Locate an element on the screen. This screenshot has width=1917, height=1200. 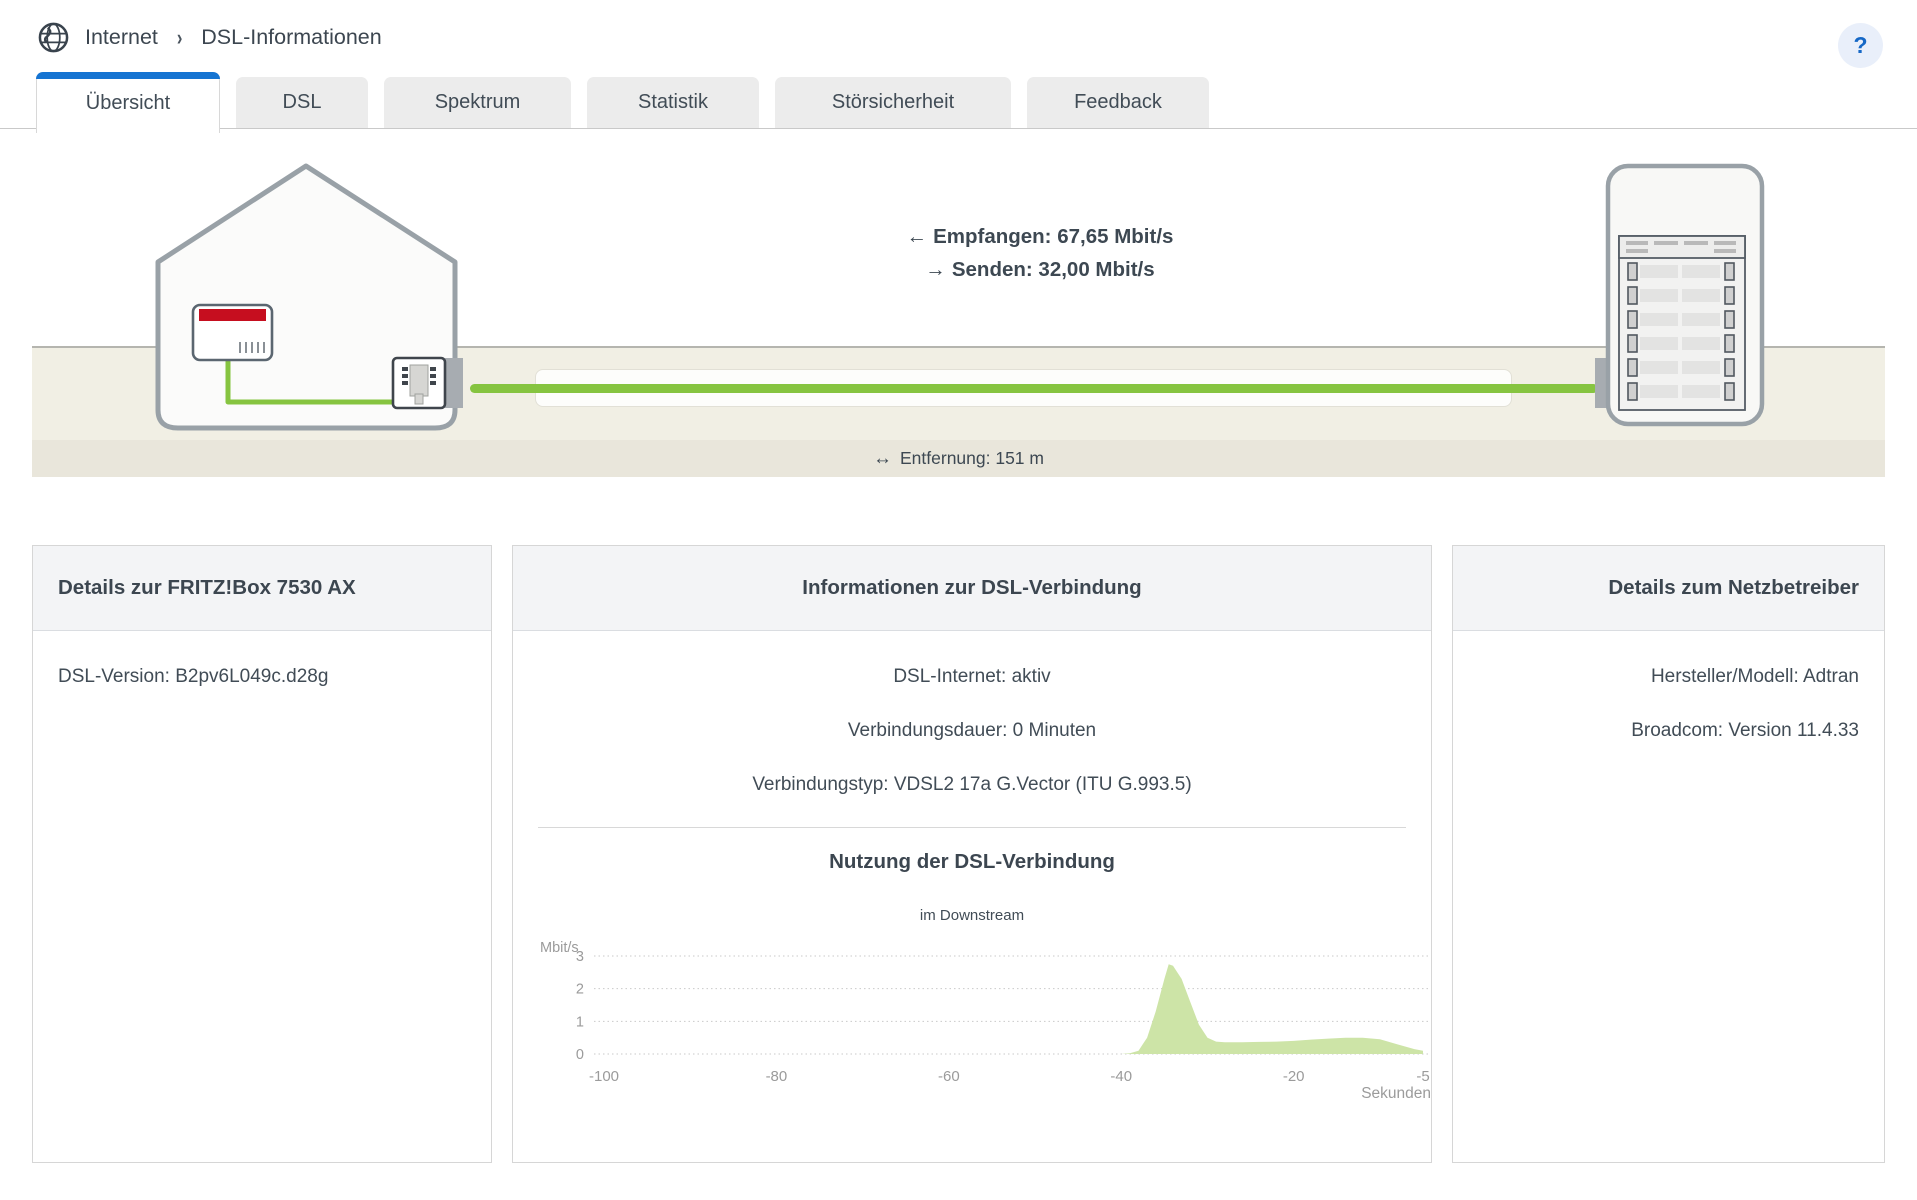
wall-feedthrough is located at coordinates (454, 383).